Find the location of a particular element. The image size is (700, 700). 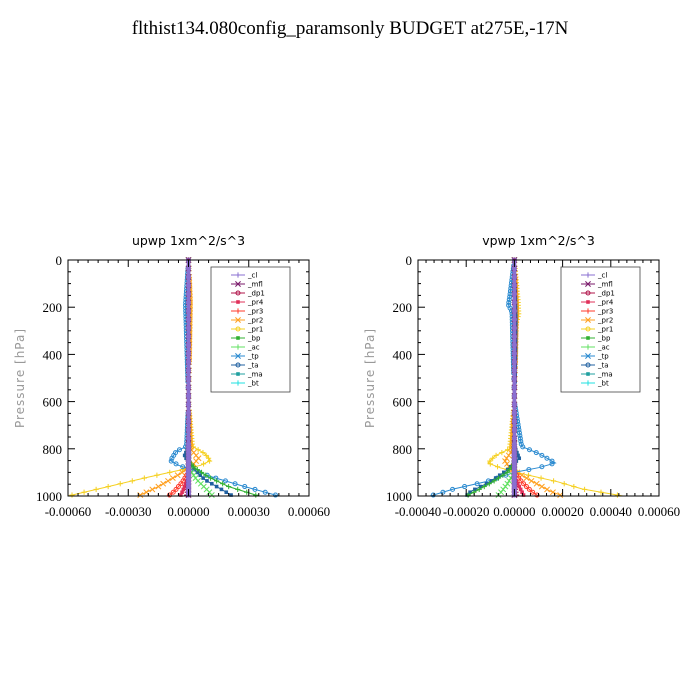

y-axis-label: Pressure [hPa] is located at coordinates (20, 378).